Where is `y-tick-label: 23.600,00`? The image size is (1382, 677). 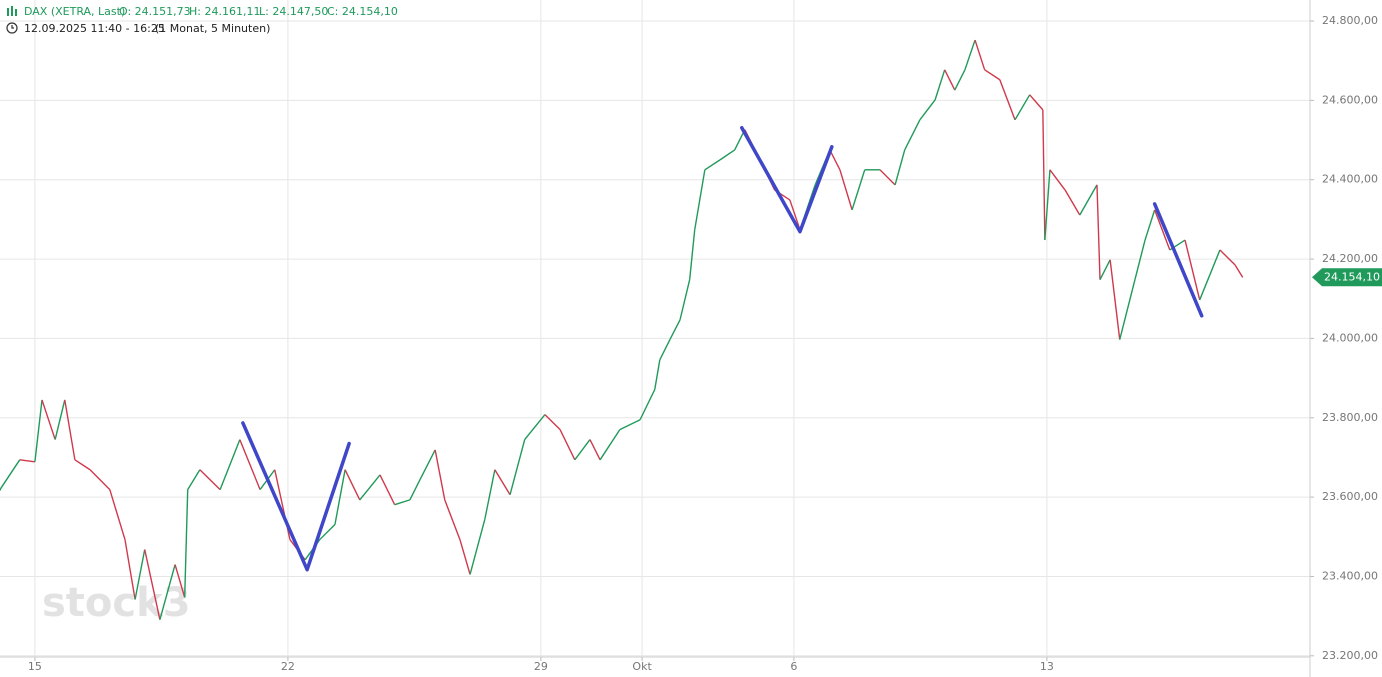
y-tick-label: 23.600,00 is located at coordinates (1350, 496).